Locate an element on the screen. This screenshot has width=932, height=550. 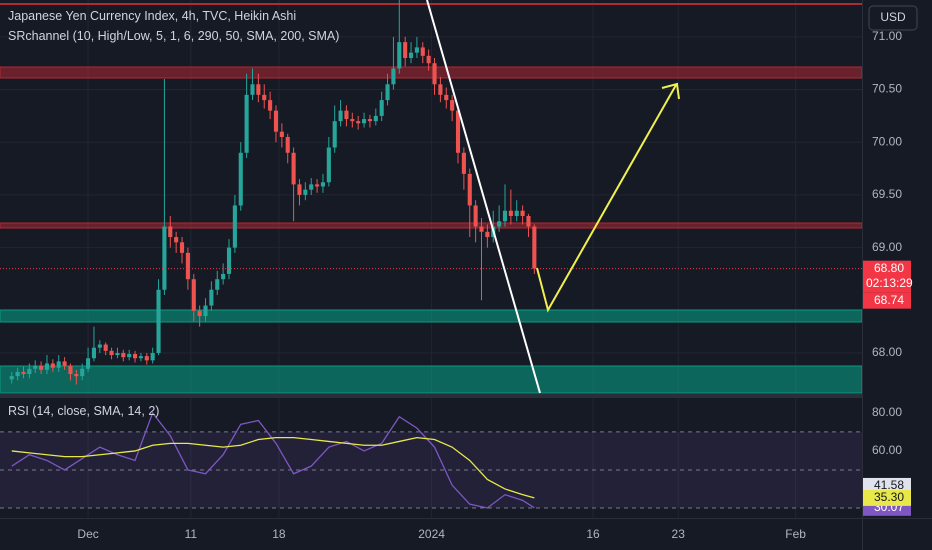
arrow-head is located at coordinates (670, 91).